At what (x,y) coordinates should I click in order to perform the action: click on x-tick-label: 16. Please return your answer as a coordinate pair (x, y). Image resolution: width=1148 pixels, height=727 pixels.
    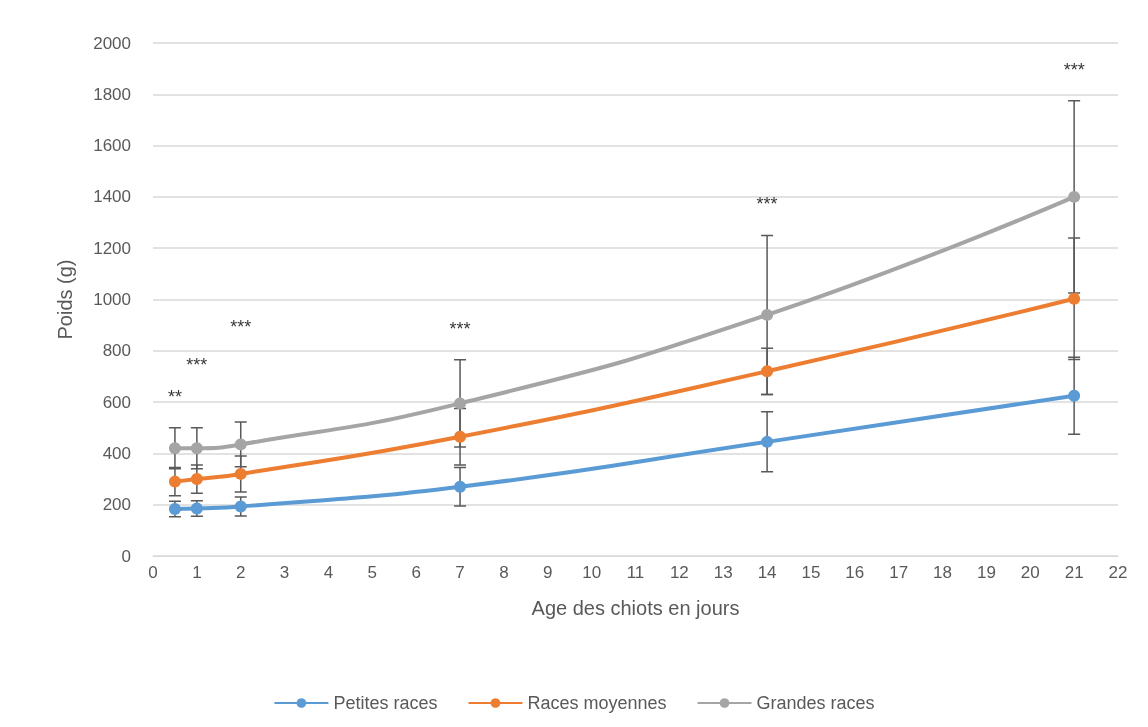
    Looking at the image, I should click on (855, 572).